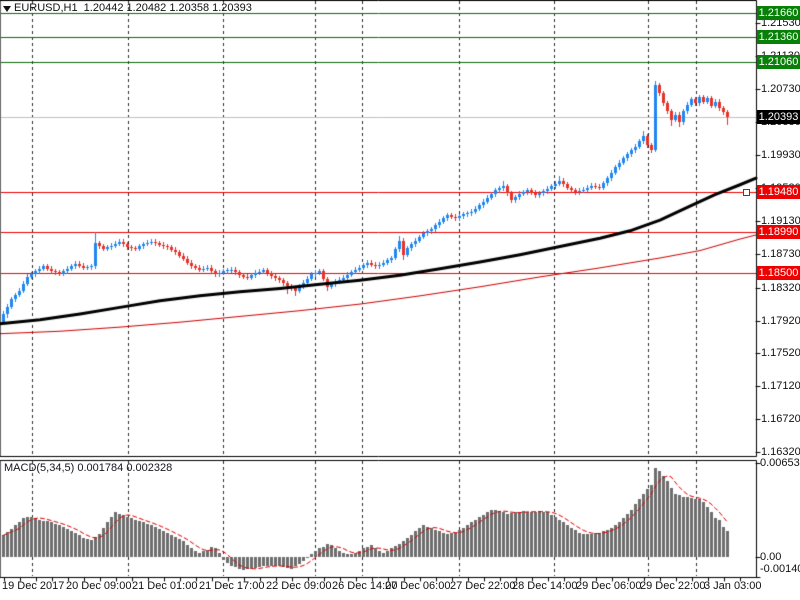 This screenshot has height=600, width=800. What do you see at coordinates (365, 586) in the screenshot?
I see `time-axis-label: 26 Dec 14:00` at bounding box center [365, 586].